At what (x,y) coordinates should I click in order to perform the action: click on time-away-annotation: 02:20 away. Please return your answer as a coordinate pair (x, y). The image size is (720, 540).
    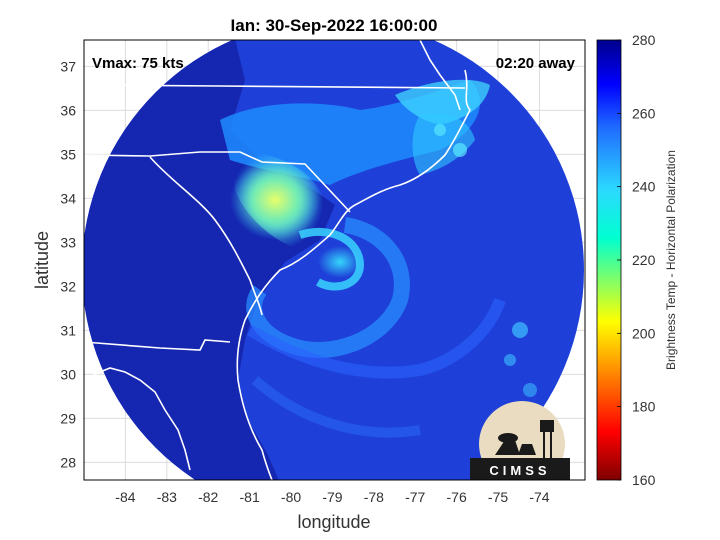
    Looking at the image, I should click on (536, 63).